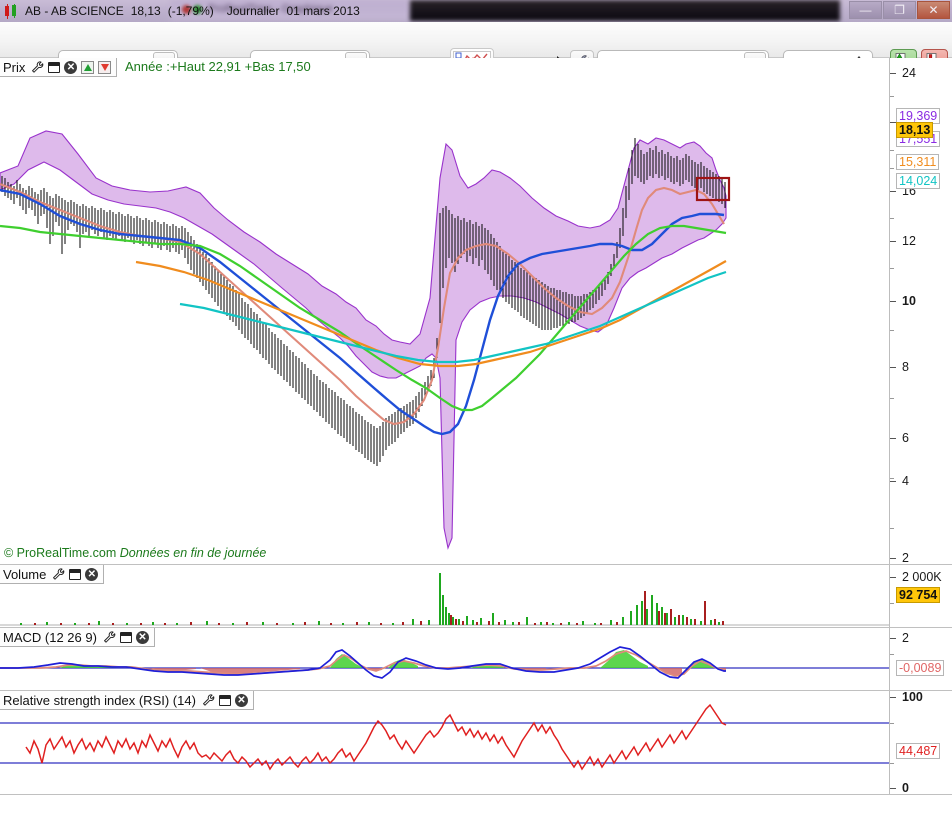 This screenshot has height=817, width=952. What do you see at coordinates (933, 10) in the screenshot?
I see `close-button: ✕` at bounding box center [933, 10].